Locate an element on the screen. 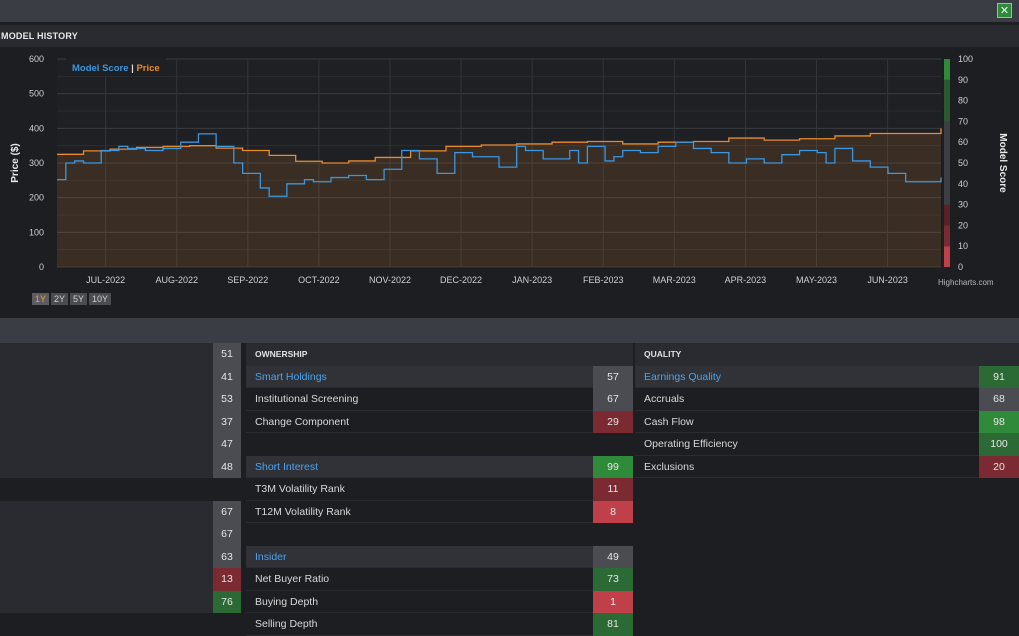 Image resolution: width=1019 pixels, height=636 pixels. range-button-10y: 10Y is located at coordinates (100, 299).